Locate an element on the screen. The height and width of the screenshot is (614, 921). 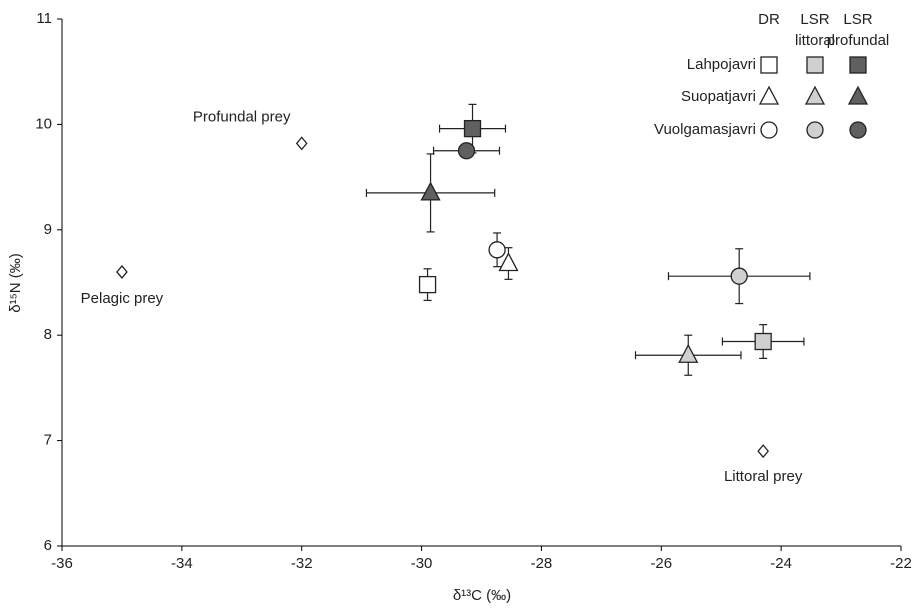
x-tick-label: -30 is located at coordinates (422, 563).